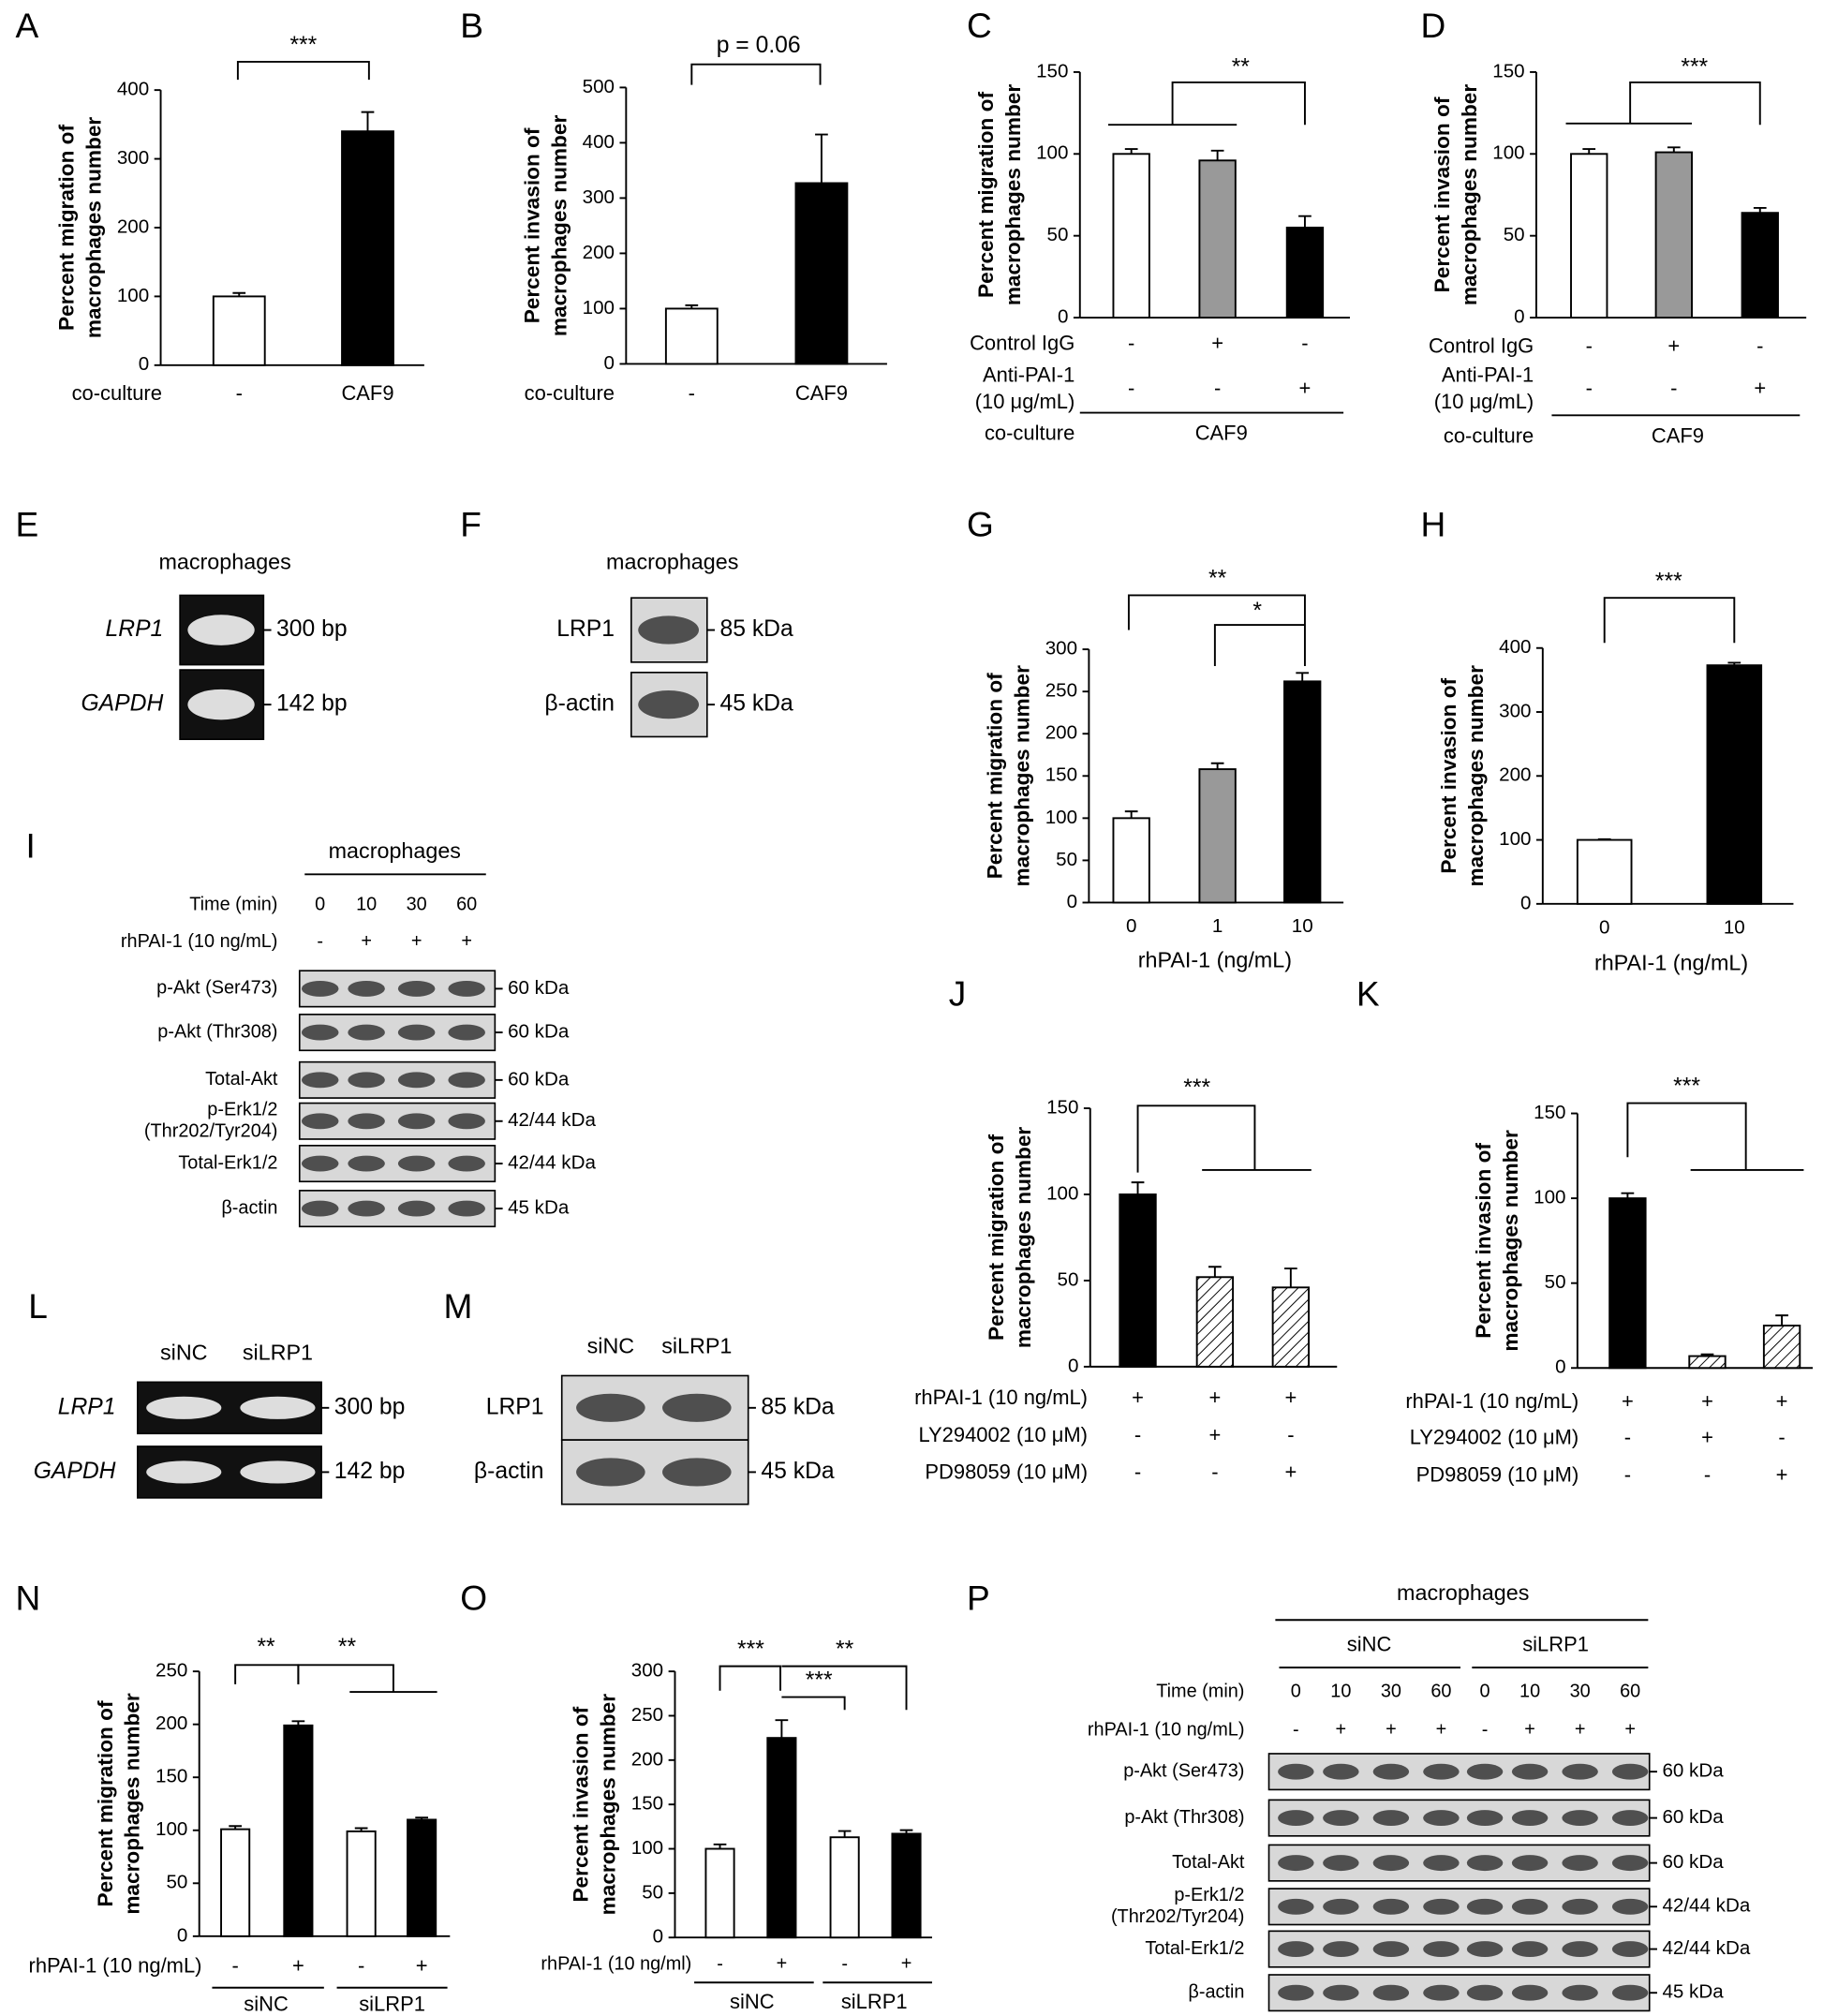 Image resolution: width=1823 pixels, height=2016 pixels. What do you see at coordinates (1463, 1592) in the screenshot?
I see `blot-header: macrophages` at bounding box center [1463, 1592].